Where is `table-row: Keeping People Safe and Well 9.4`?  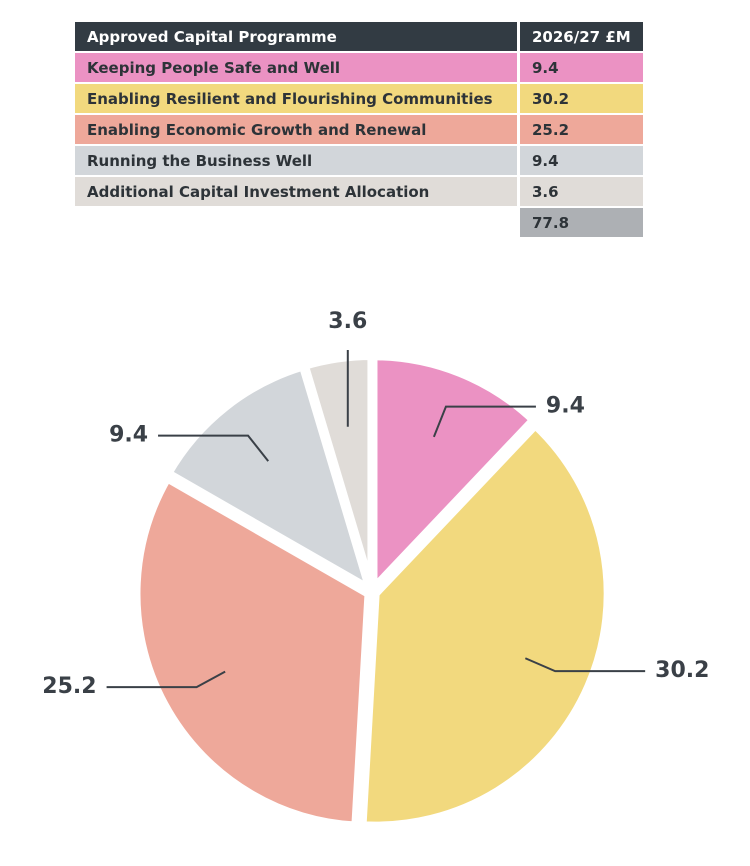
table-row: Keeping People Safe and Well 9.4 is located at coordinates (359, 67).